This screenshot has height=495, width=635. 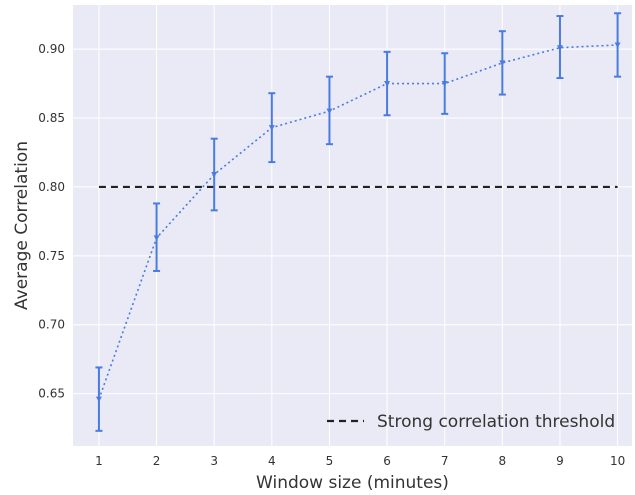 What do you see at coordinates (496, 422) in the screenshot?
I see `legend-label-threshold: Strong correlation threshold` at bounding box center [496, 422].